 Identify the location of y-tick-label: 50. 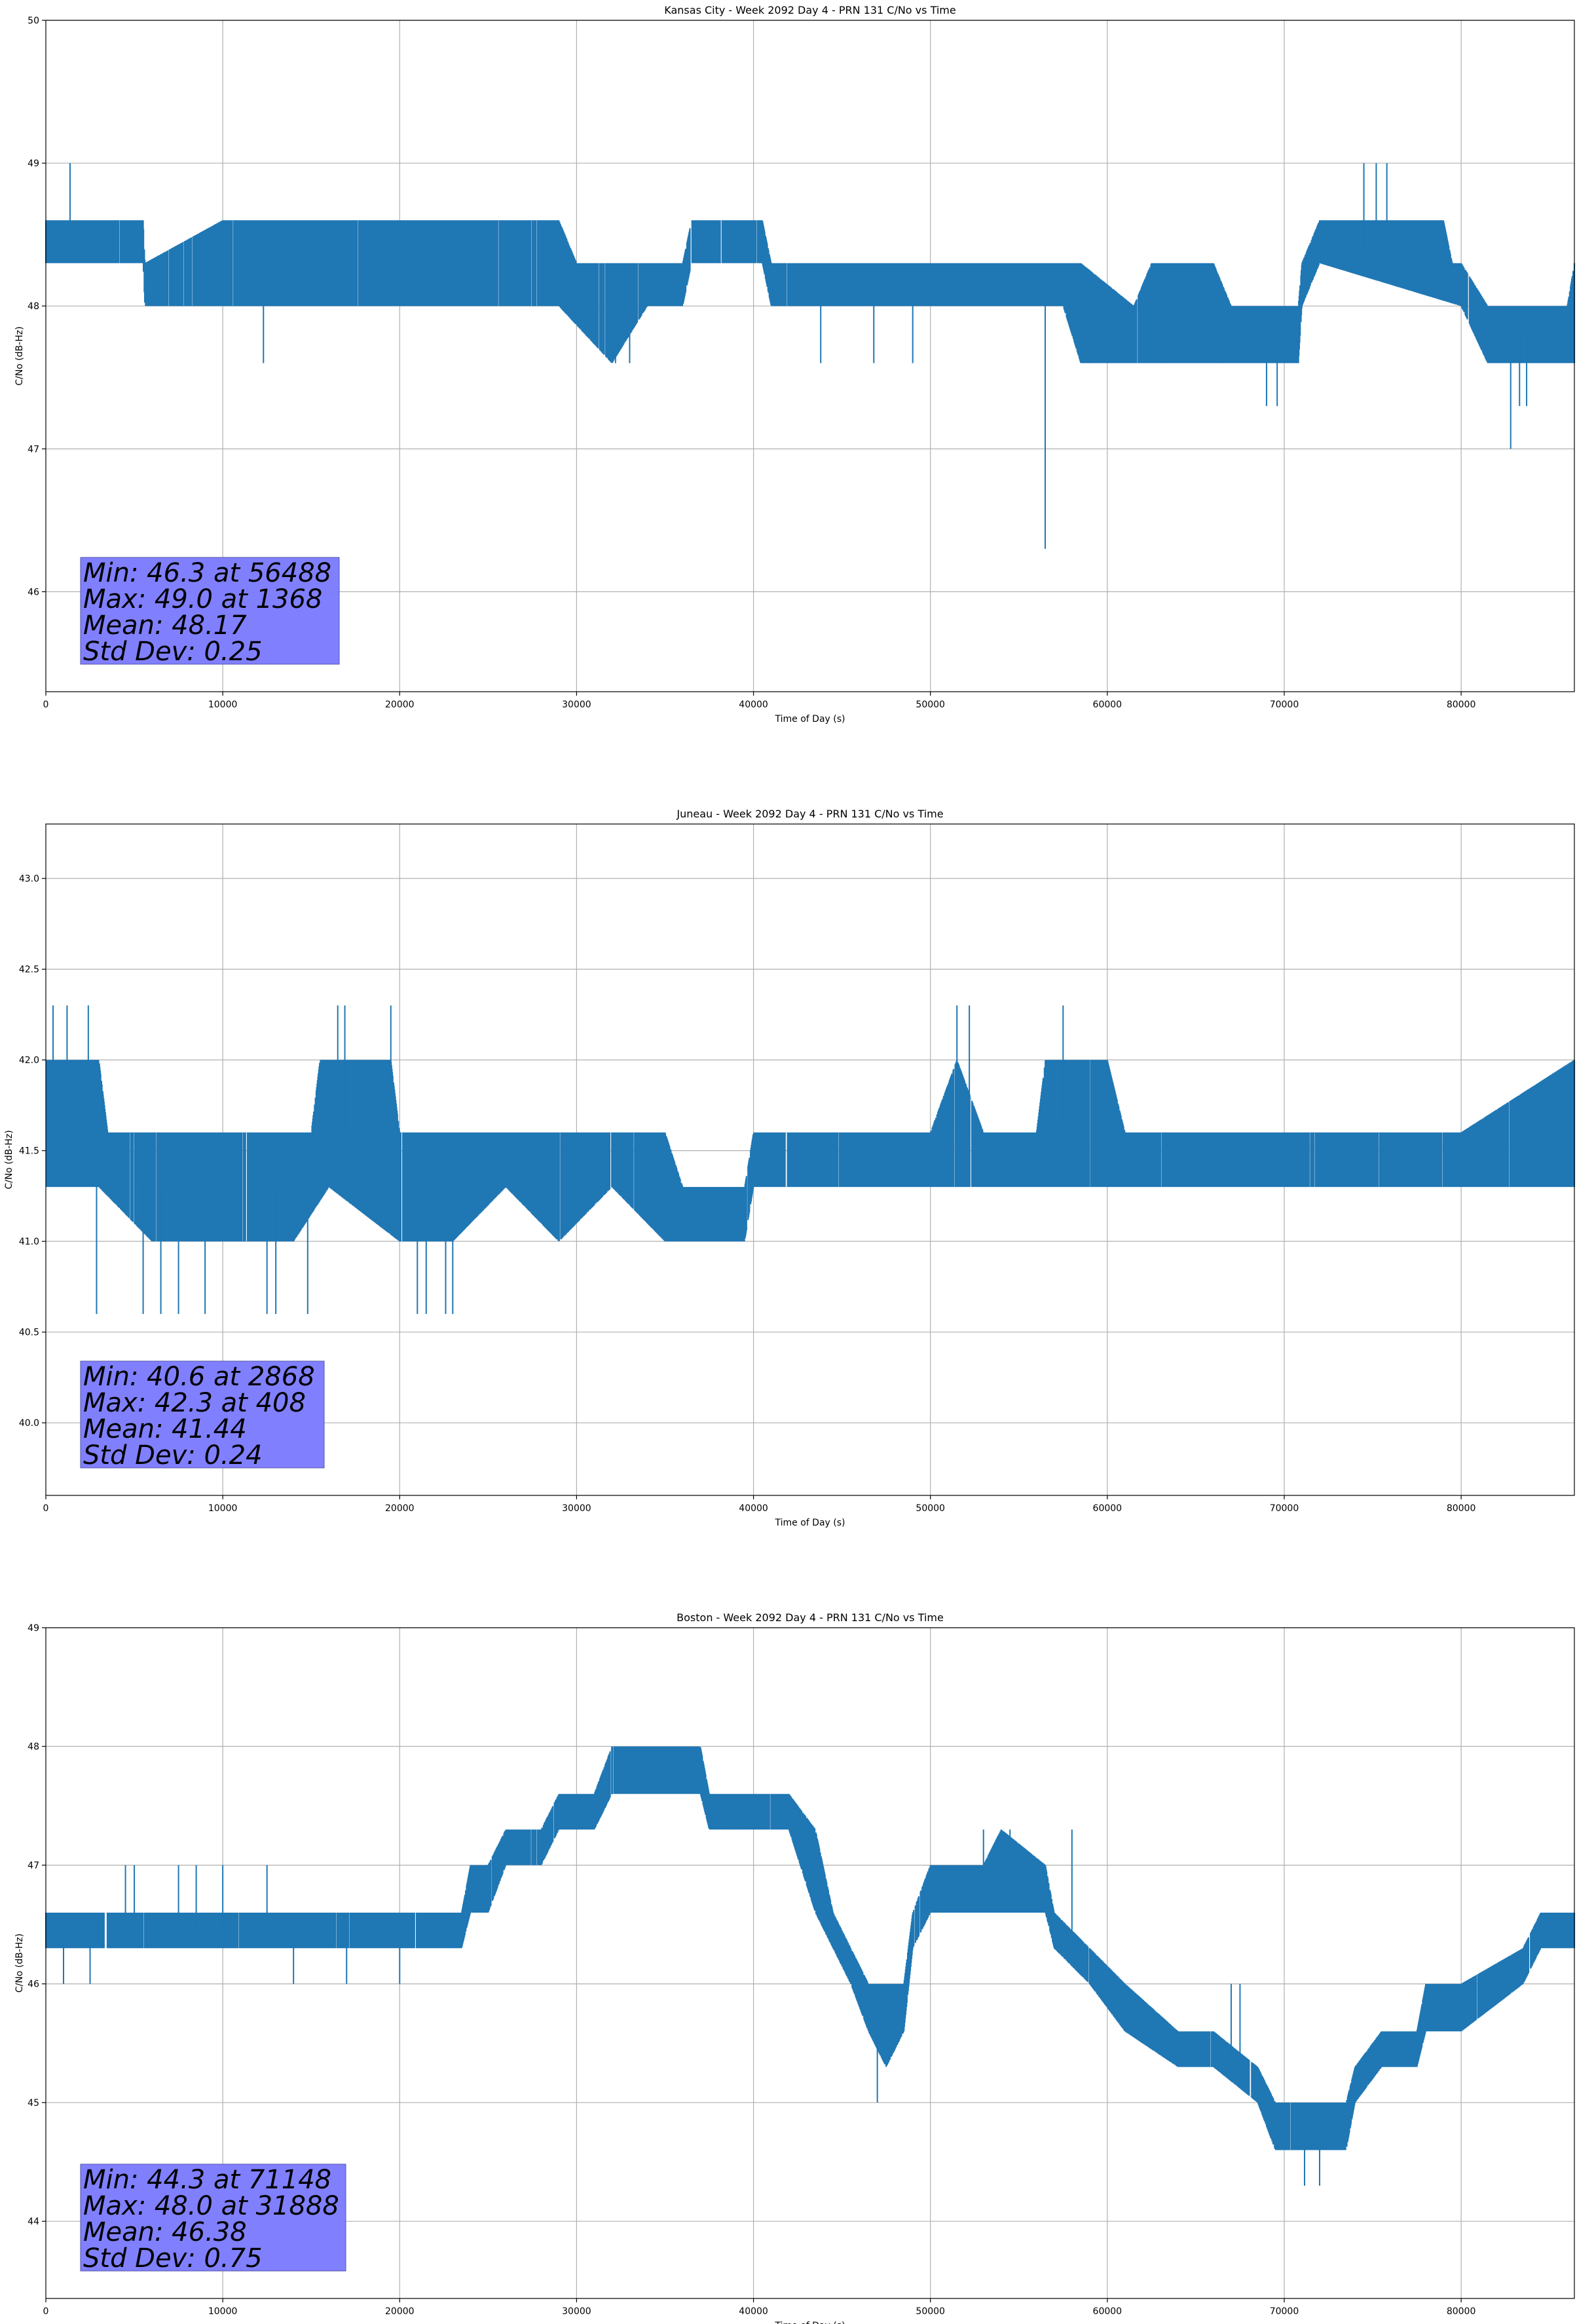
(33, 21).